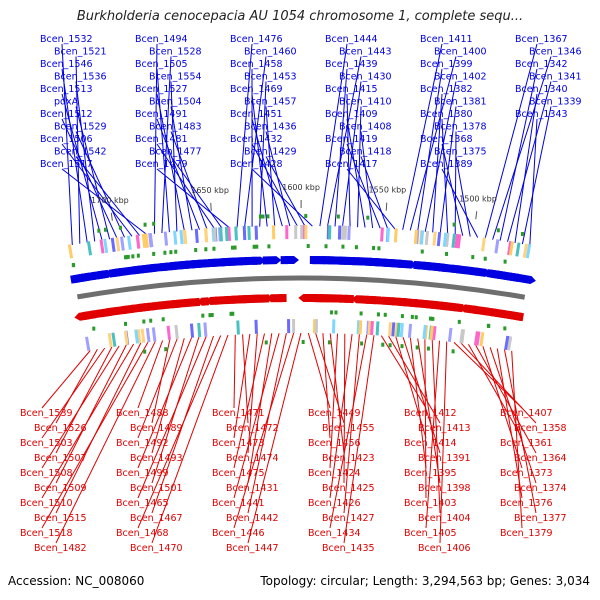 The width and height of the screenshot is (600, 600). Describe the element at coordinates (142, 413) in the screenshot. I see `gene-label: Bcen_1488` at that location.